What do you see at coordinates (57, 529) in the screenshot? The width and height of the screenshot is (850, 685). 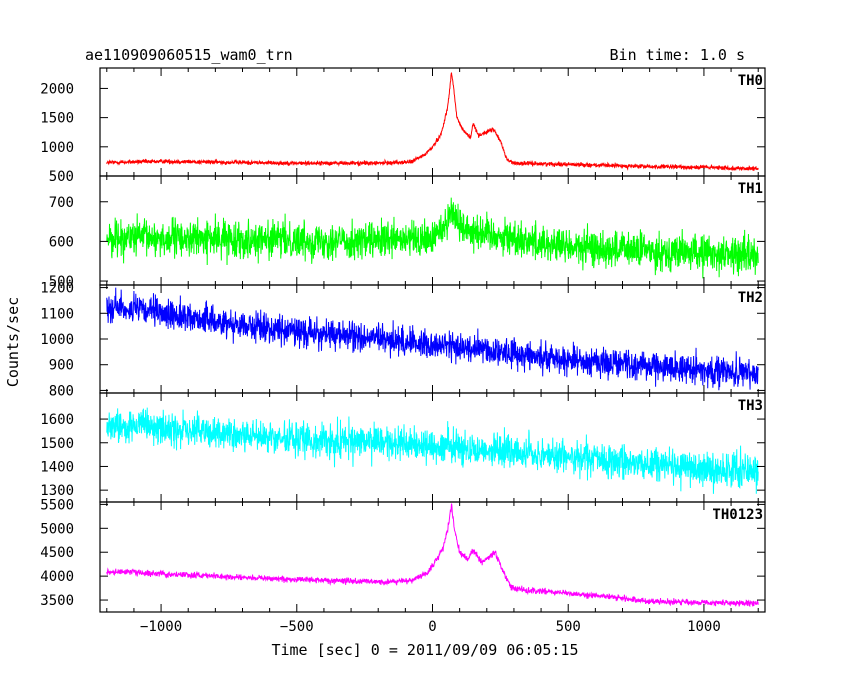 I see `y-tick-label: 5000` at bounding box center [57, 529].